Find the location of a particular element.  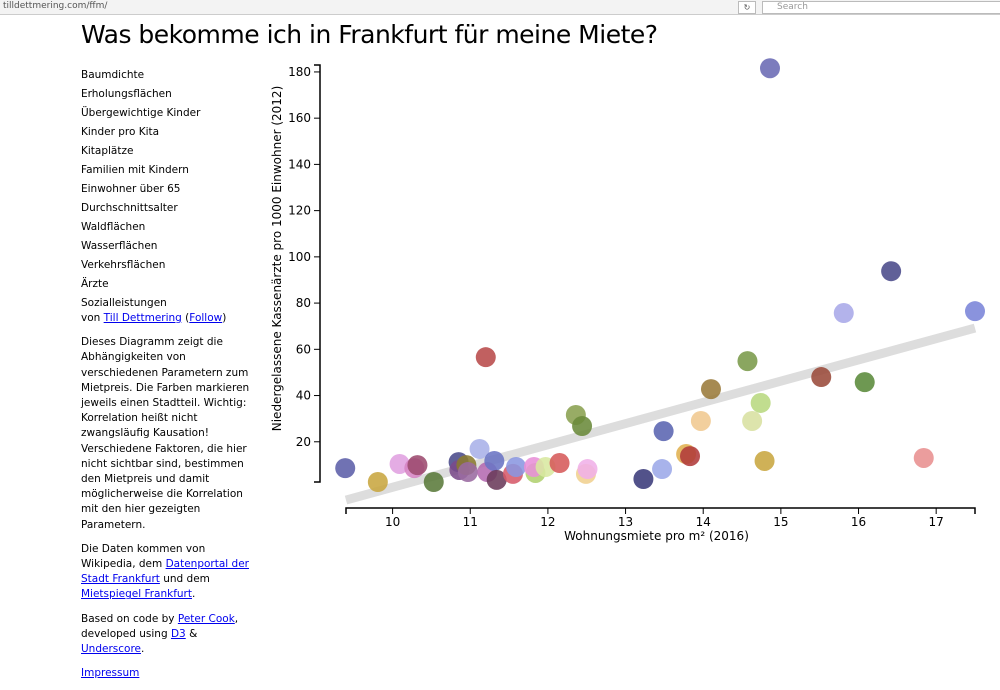

link: Till Dettmering is located at coordinates (142, 318).